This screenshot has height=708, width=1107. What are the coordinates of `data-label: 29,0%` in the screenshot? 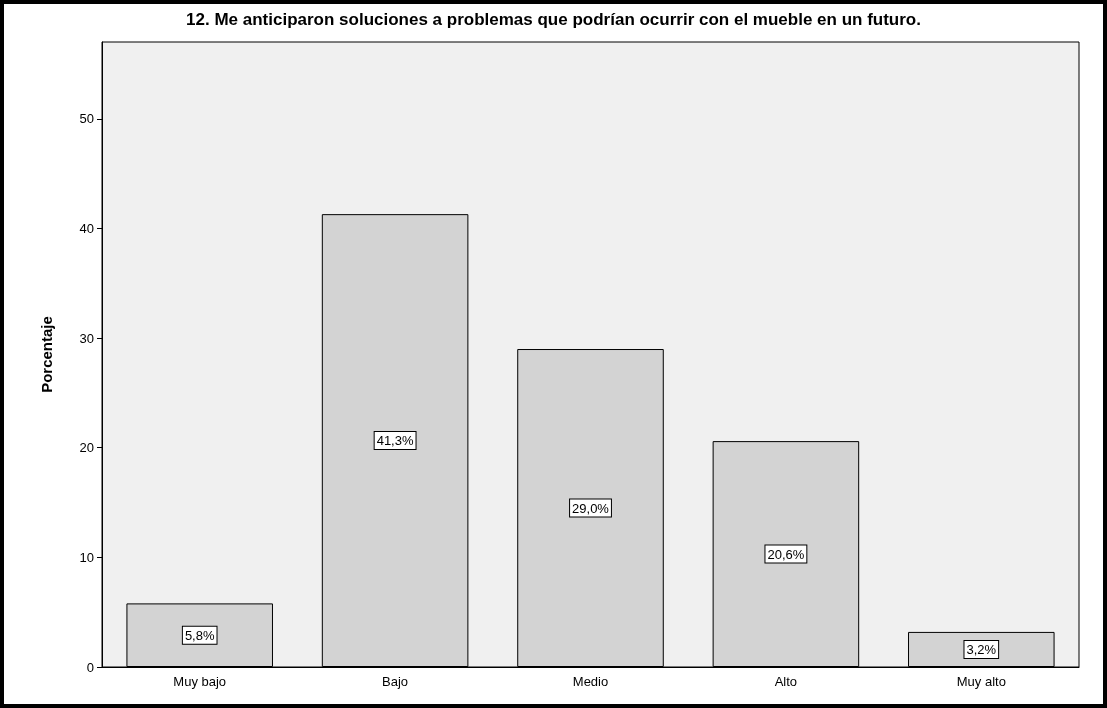 It's located at (591, 508).